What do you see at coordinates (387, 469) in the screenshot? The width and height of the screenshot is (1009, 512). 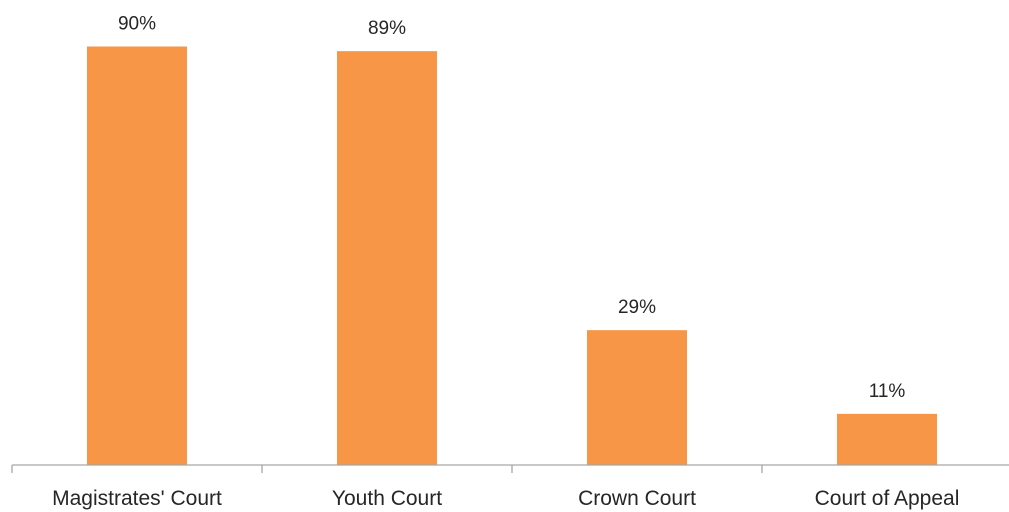 I see `x-axis-ticks` at bounding box center [387, 469].